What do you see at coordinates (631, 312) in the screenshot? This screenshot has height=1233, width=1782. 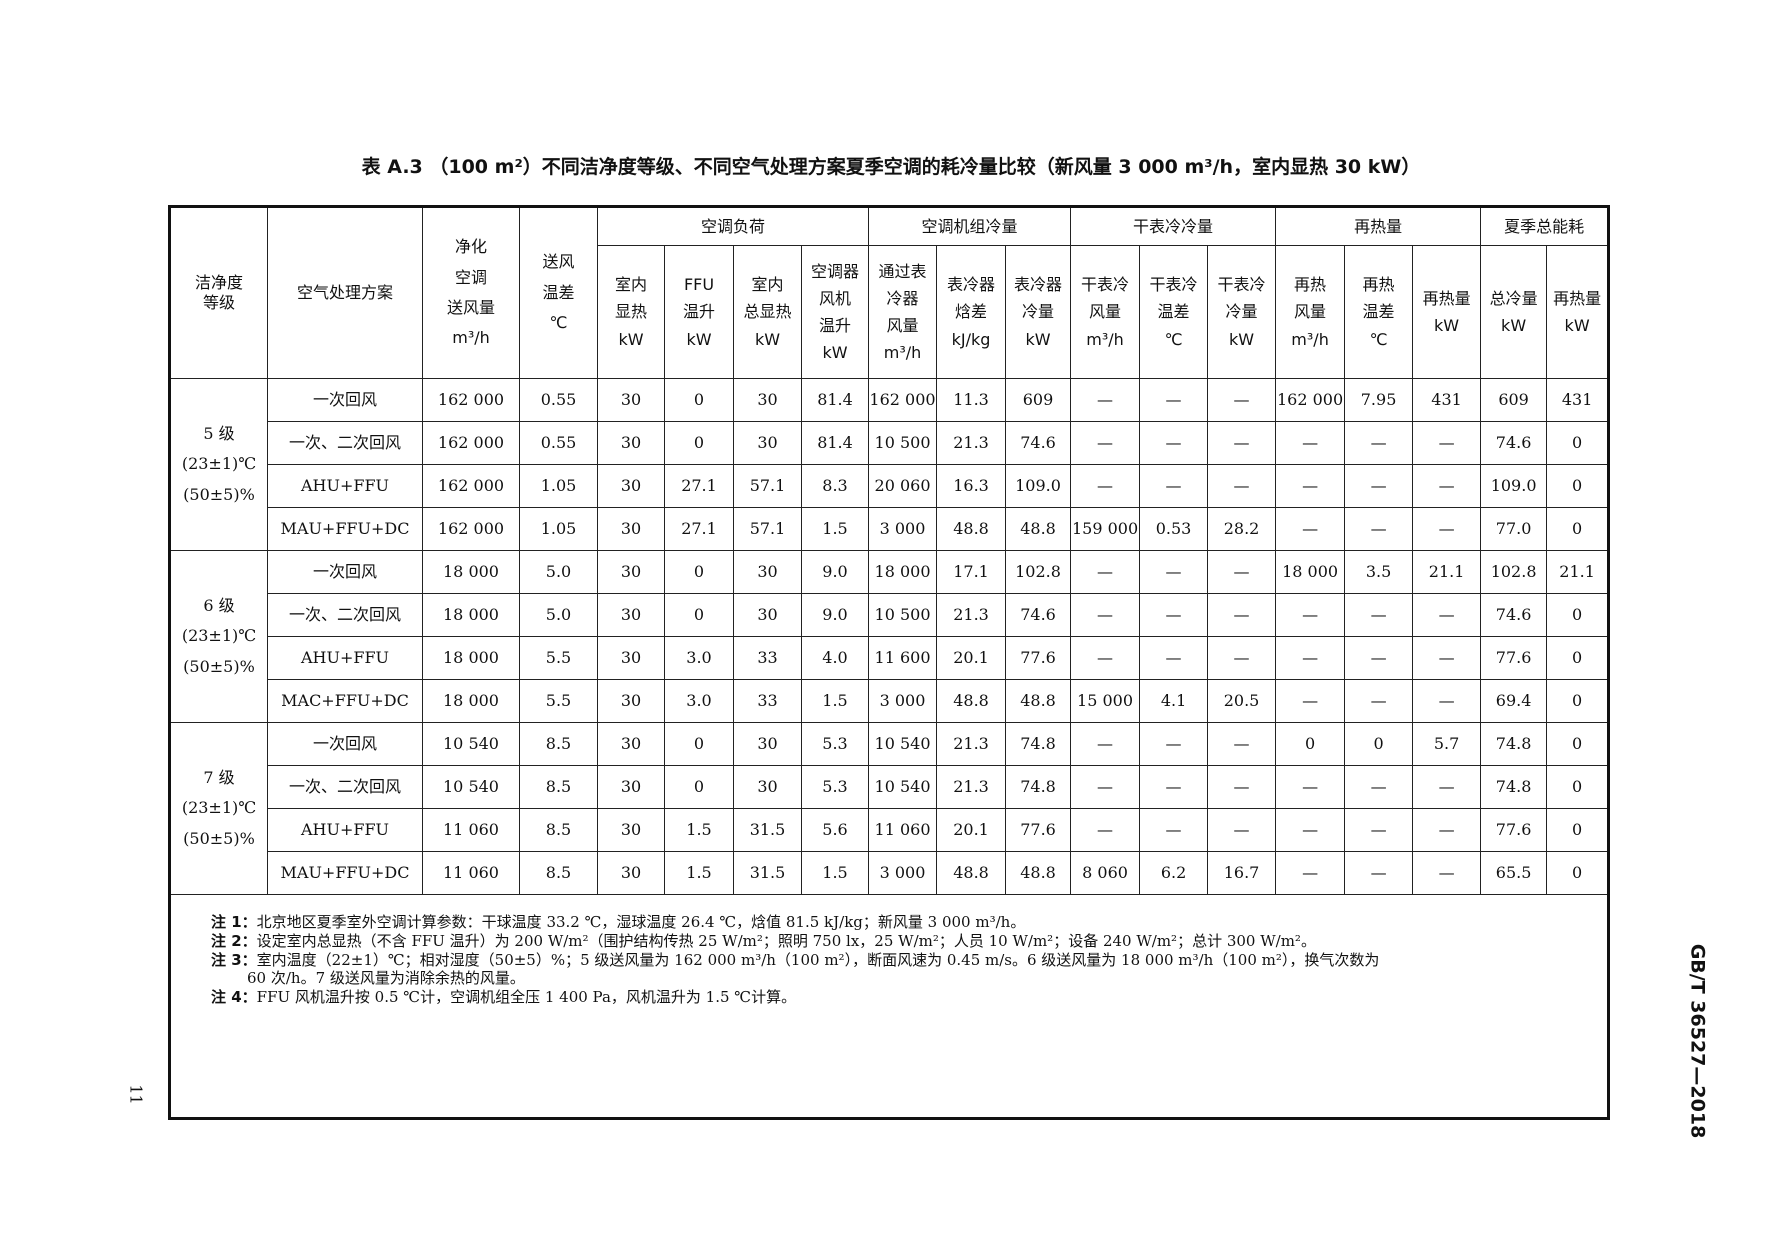 I see `header-sub-column: 室内 显热 kW` at bounding box center [631, 312].